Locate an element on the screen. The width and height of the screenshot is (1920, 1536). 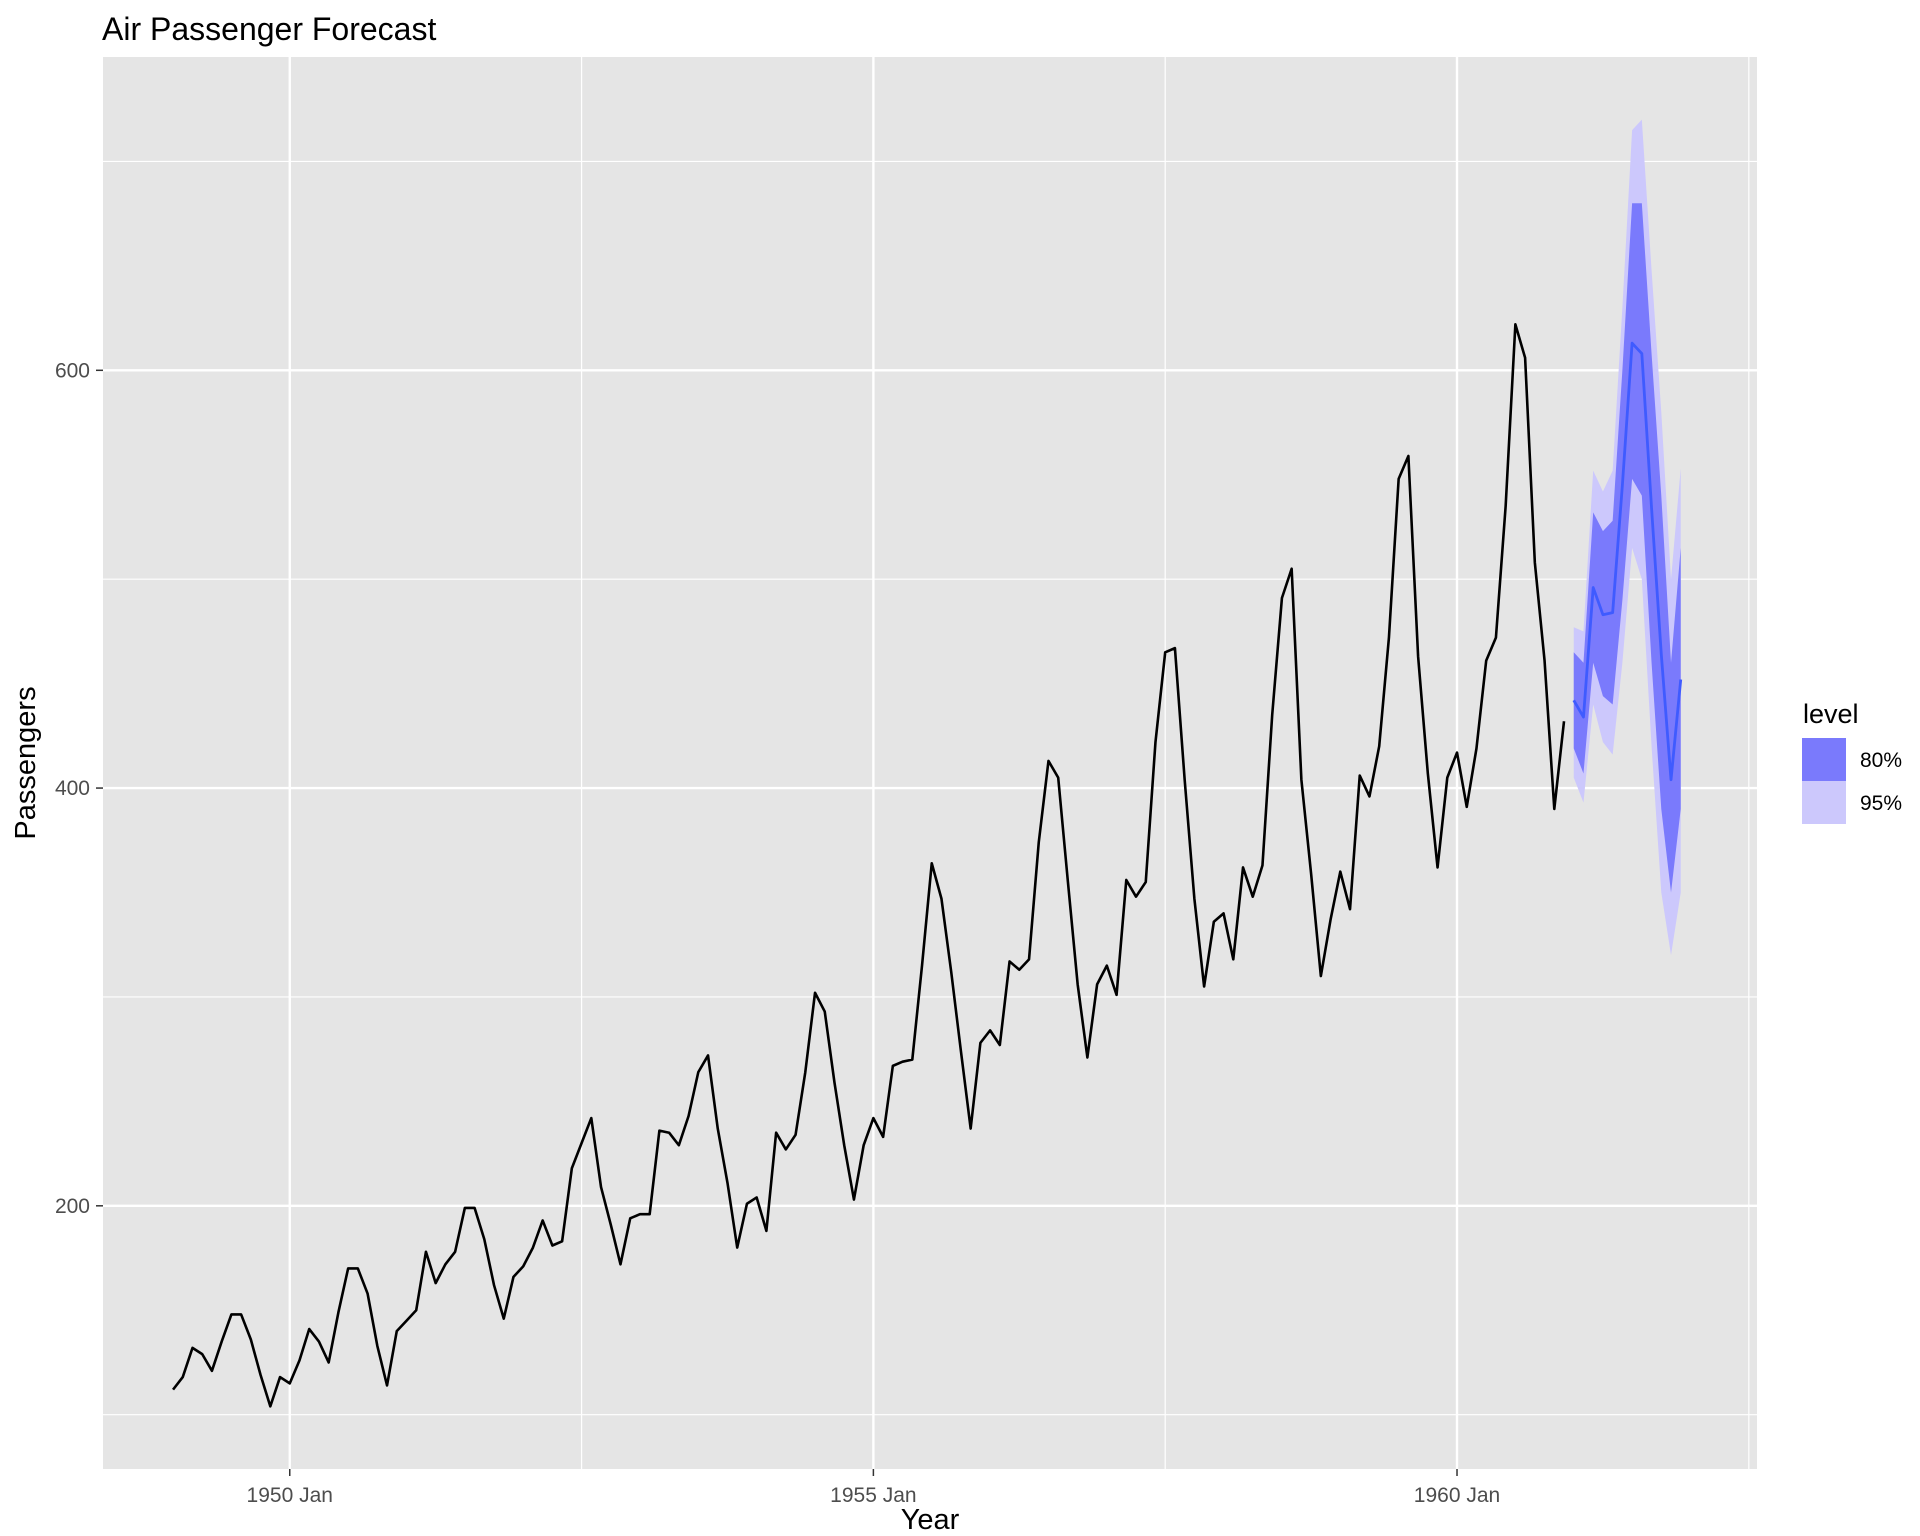
x-tick-label: 1950 Jan is located at coordinates (290, 1495).